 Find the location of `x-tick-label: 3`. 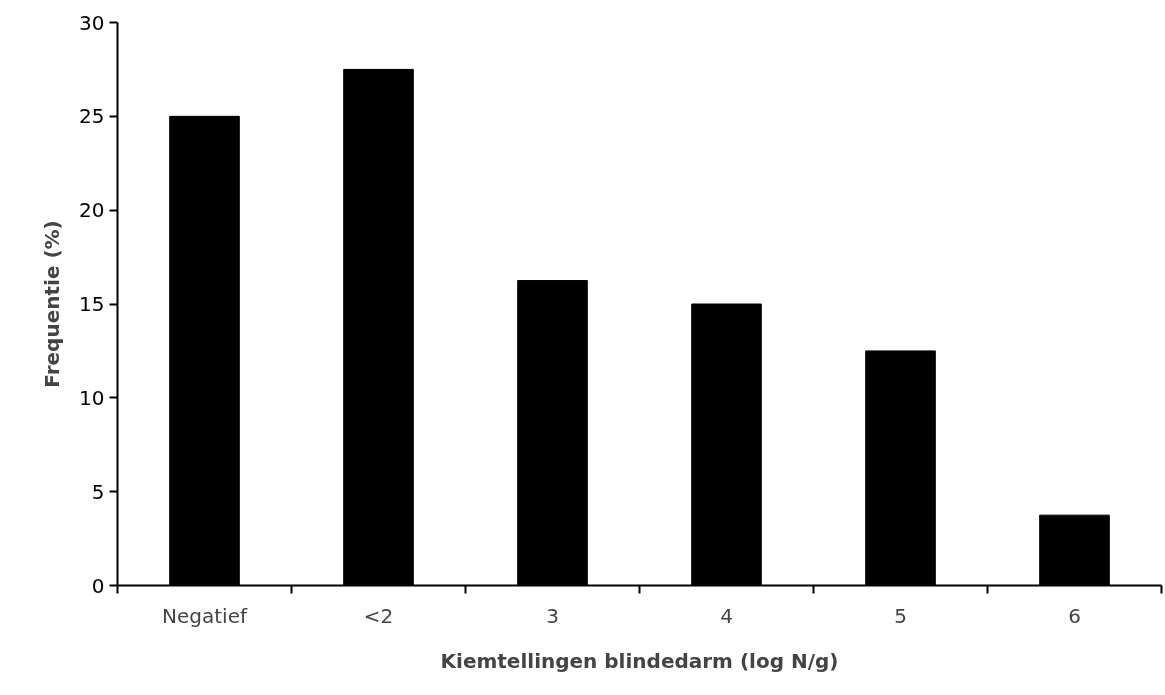

x-tick-label: 3 is located at coordinates (552, 615).